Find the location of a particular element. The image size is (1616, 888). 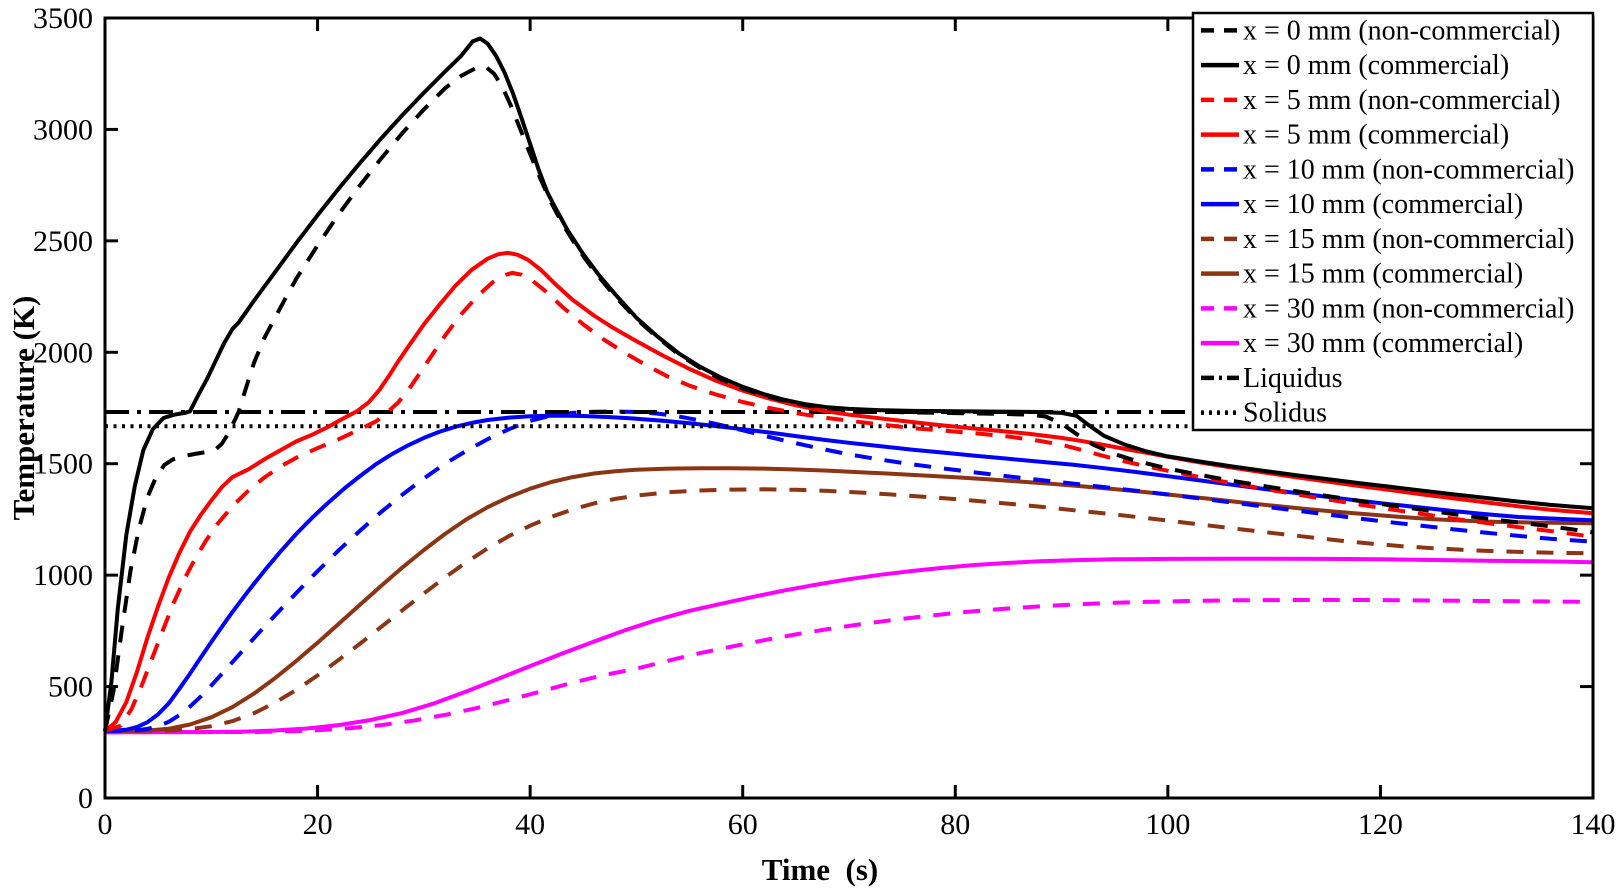

series-line-x-30-mm-non-commercial is located at coordinates (849, 666).